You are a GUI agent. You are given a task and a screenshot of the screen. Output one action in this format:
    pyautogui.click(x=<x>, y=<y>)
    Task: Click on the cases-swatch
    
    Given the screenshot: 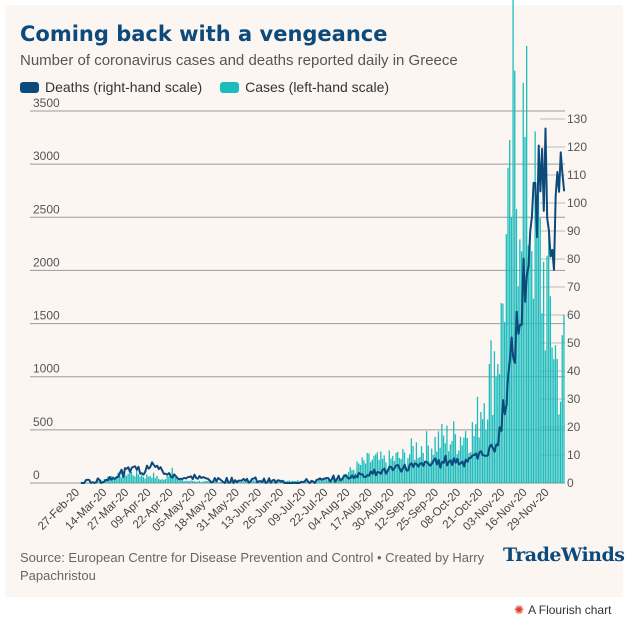 What is the action you would take?
    pyautogui.click(x=230, y=87)
    